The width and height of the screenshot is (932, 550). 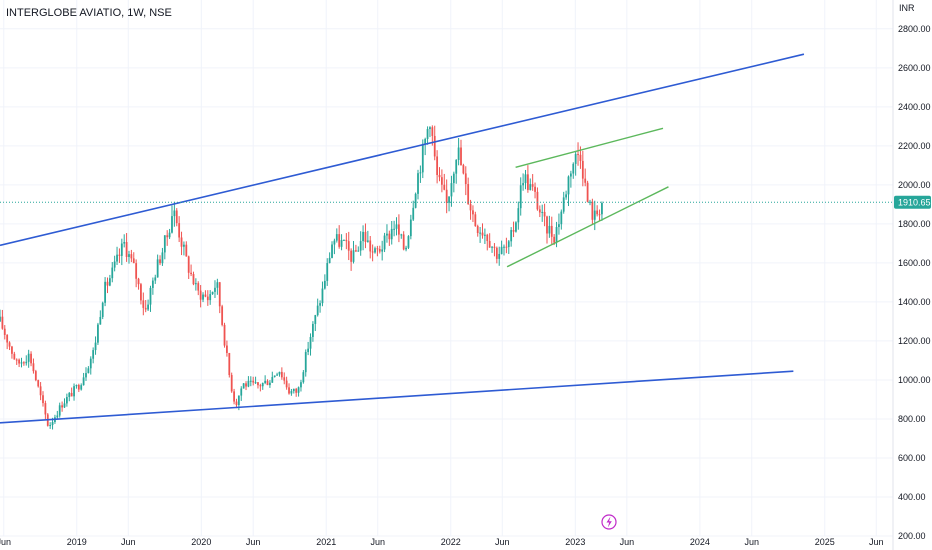 I want to click on time-tick-label: 2022, so click(x=451, y=542).